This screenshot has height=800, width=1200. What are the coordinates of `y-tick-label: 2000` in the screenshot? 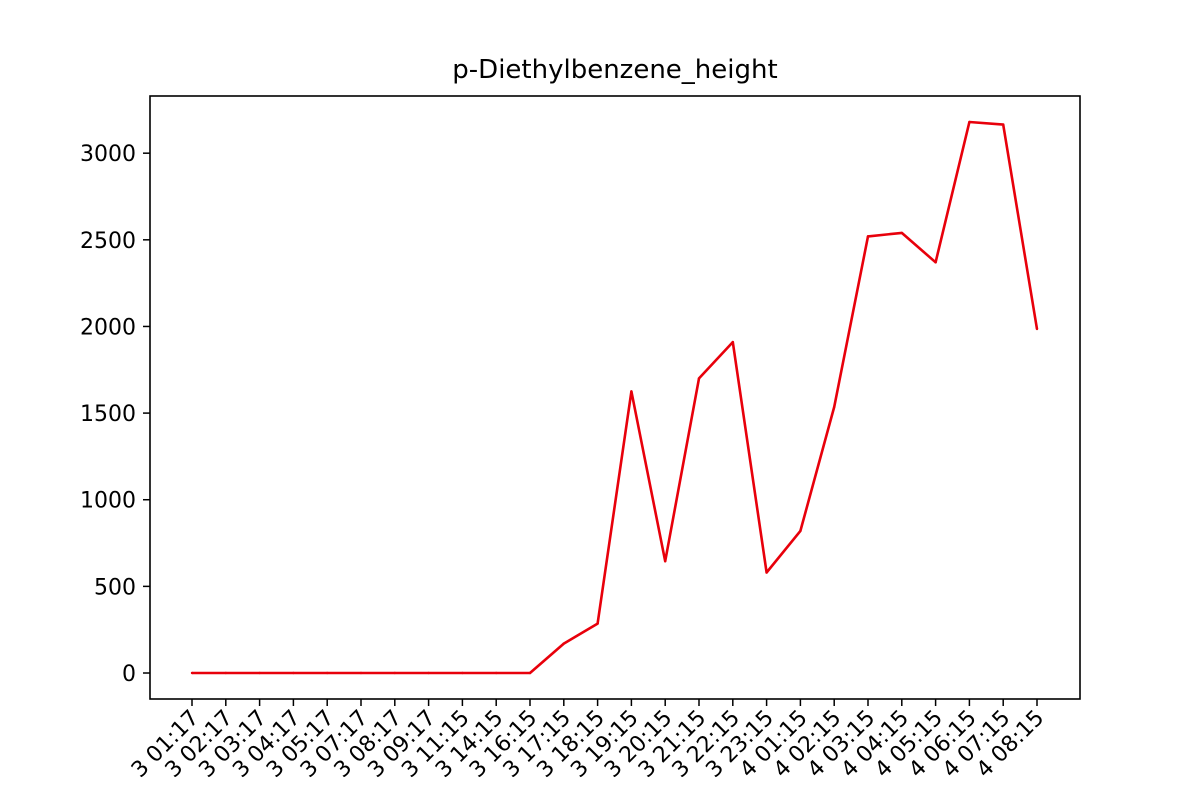 It's located at (108, 327).